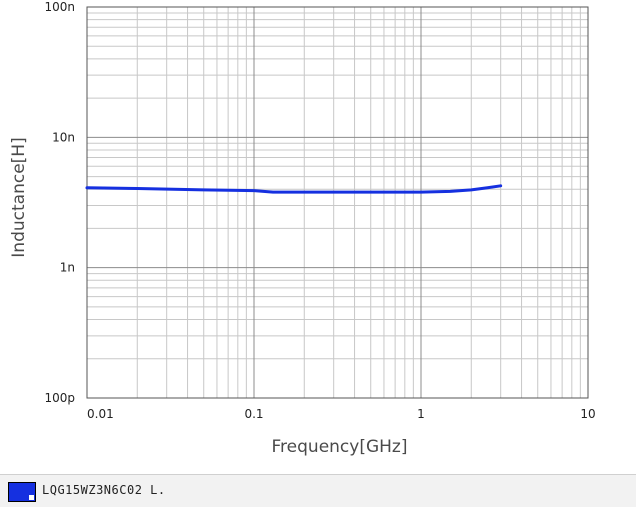 Image resolution: width=636 pixels, height=507 pixels. I want to click on y-tick-label: 100p, so click(59, 398).